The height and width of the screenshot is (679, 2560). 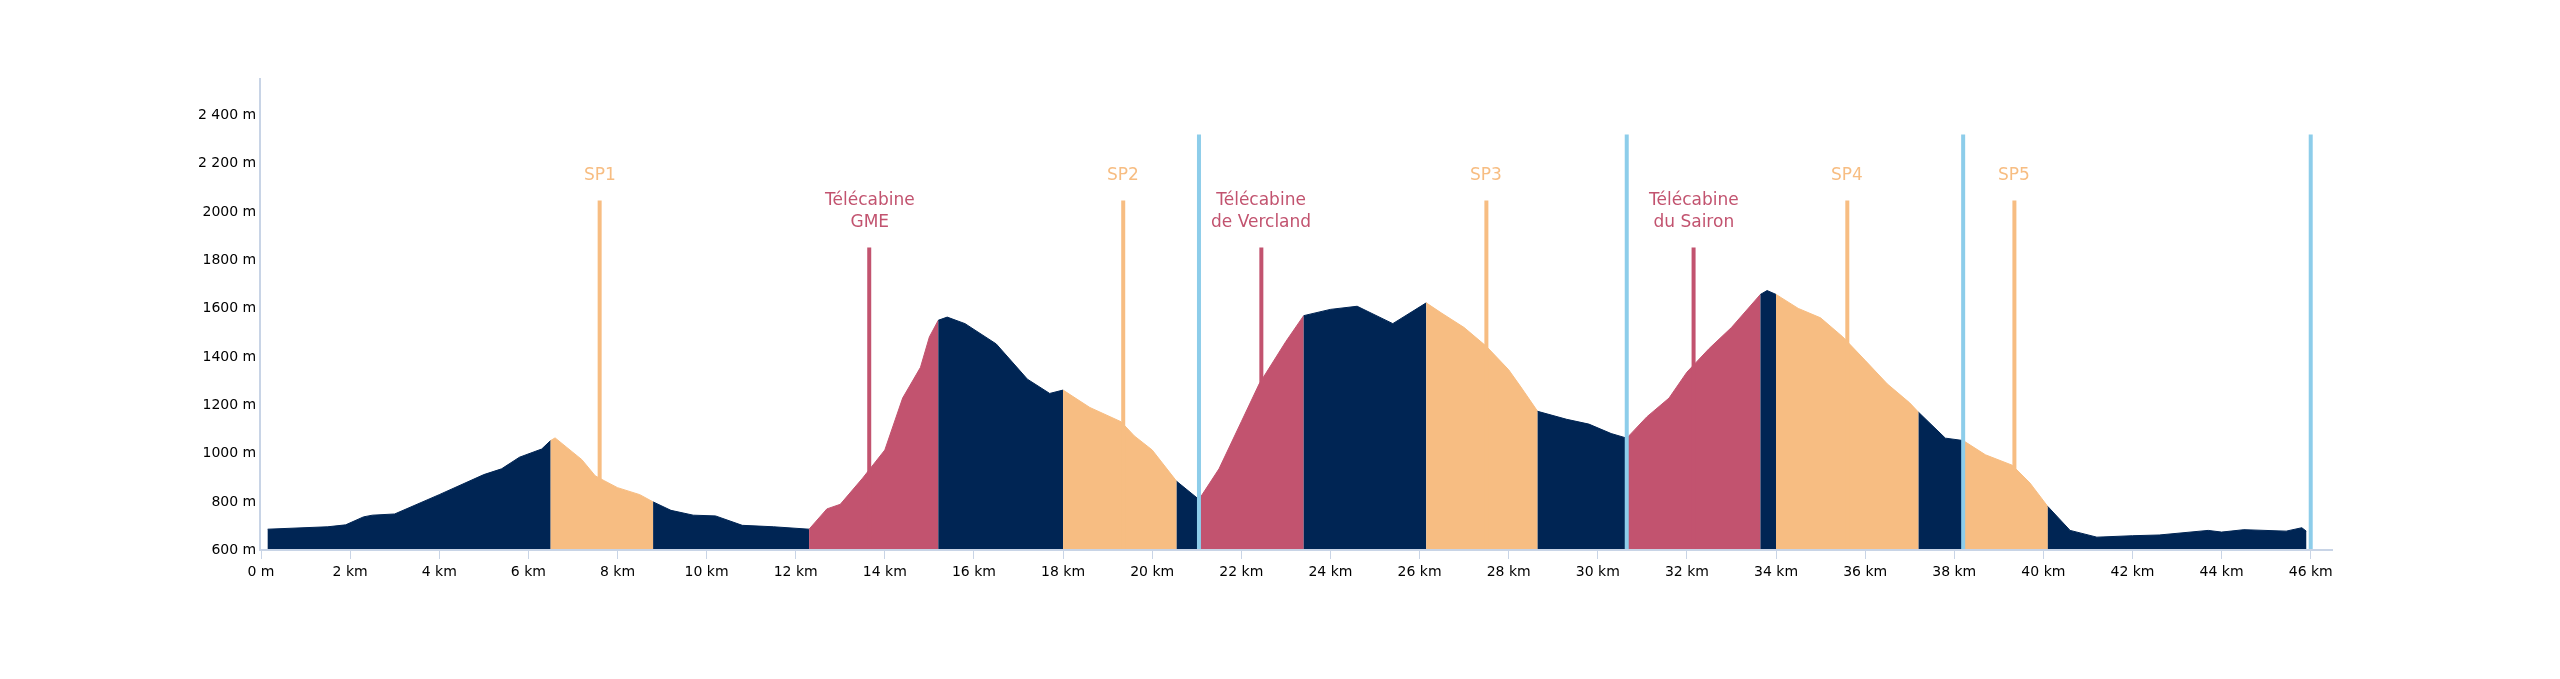 What do you see at coordinates (1597, 570) in the screenshot?
I see `x-tick-label: 30 km` at bounding box center [1597, 570].